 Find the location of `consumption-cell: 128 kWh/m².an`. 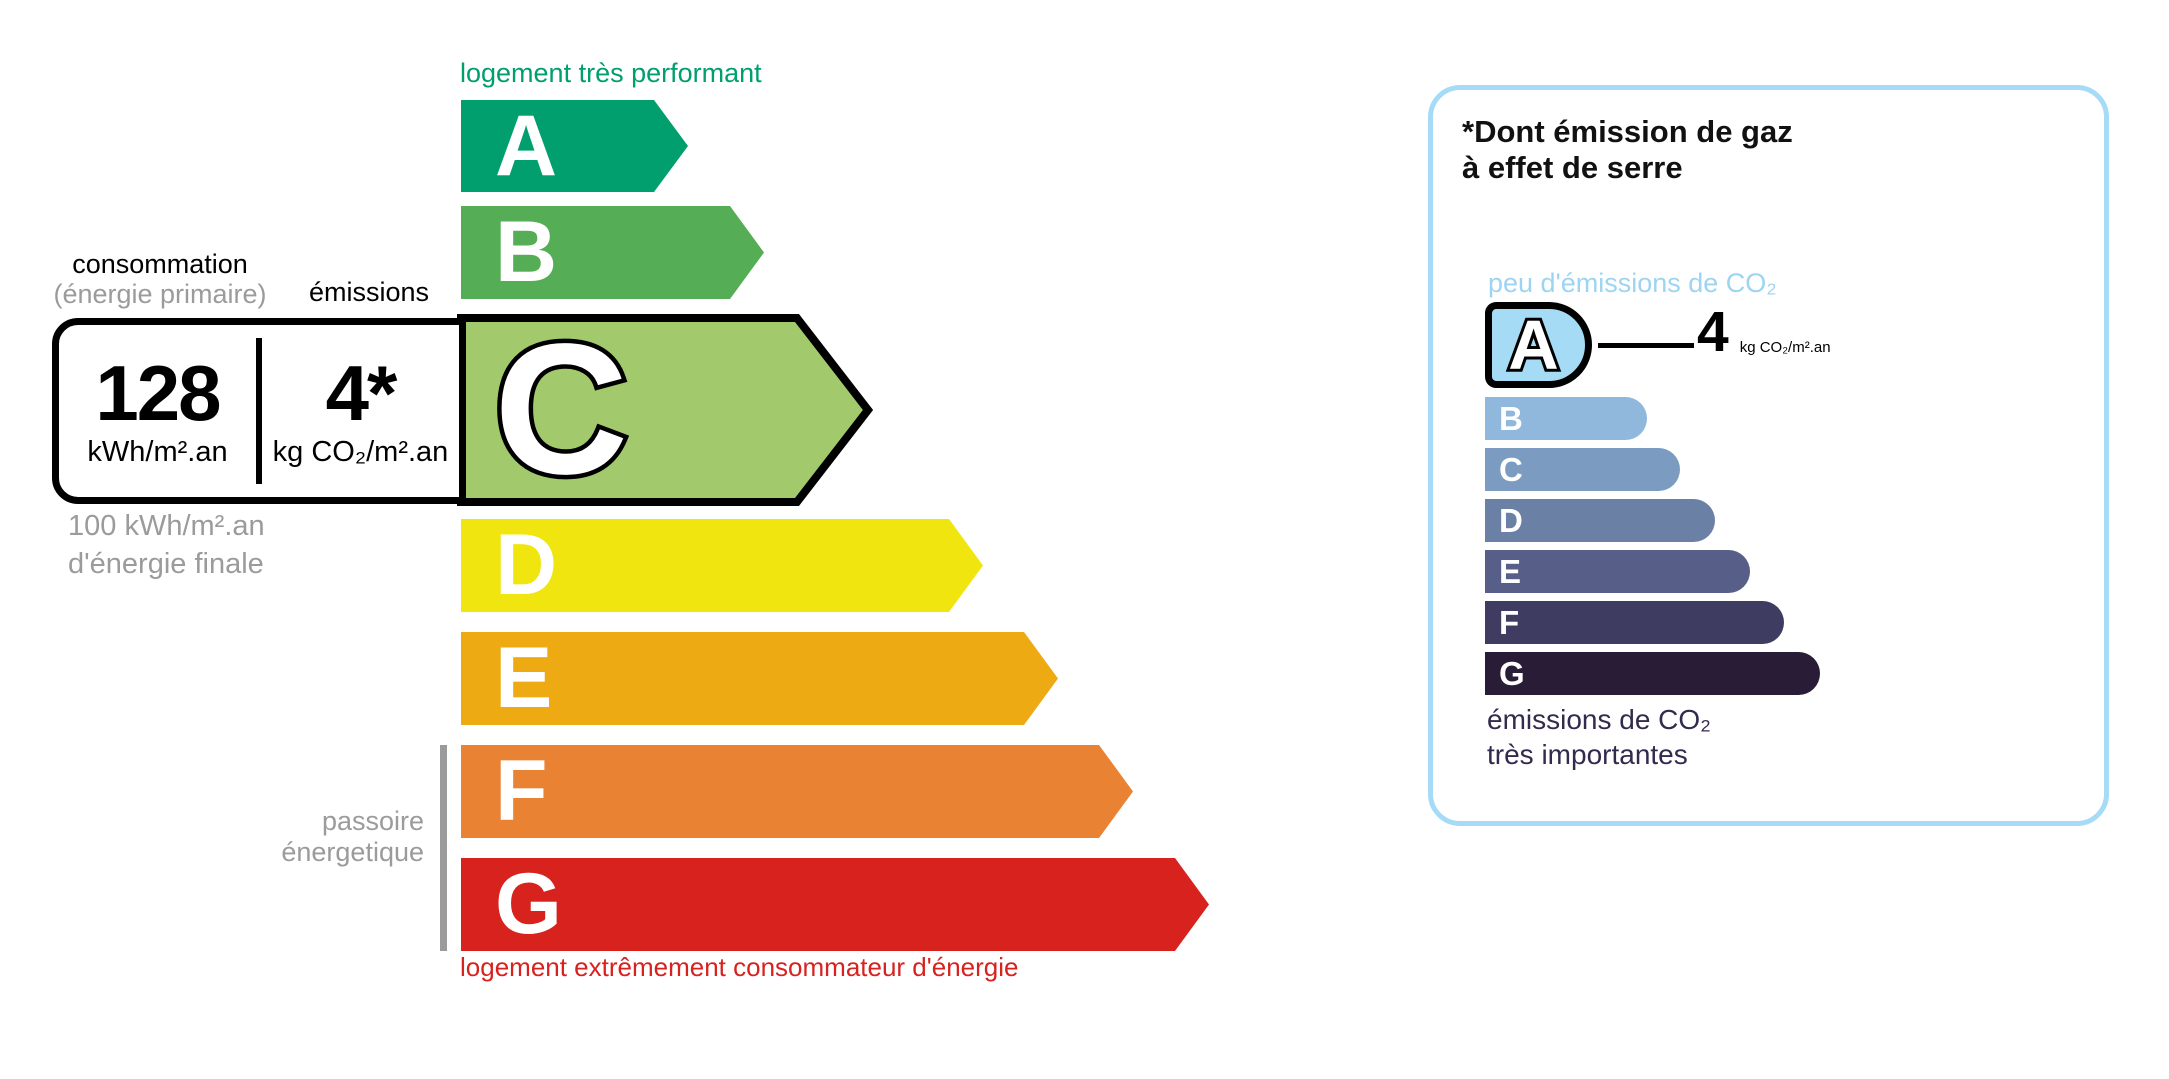

consumption-cell: 128 kWh/m².an is located at coordinates (157, 411).